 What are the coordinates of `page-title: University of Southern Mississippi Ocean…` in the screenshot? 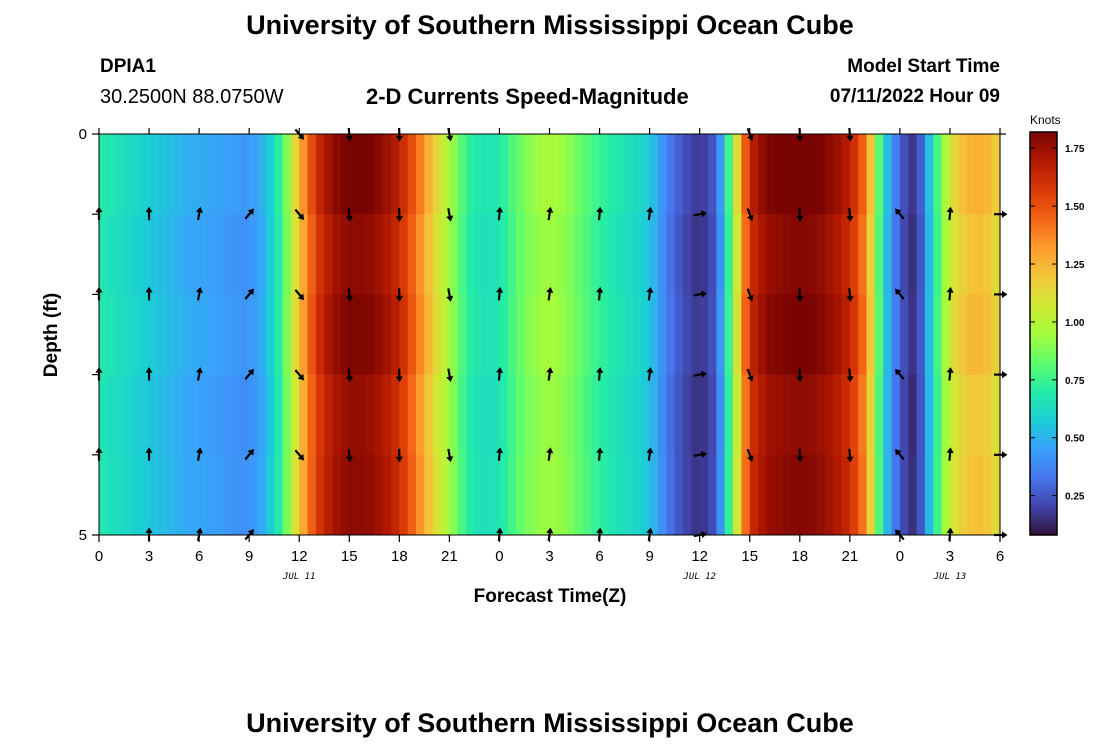 It's located at (550, 25).